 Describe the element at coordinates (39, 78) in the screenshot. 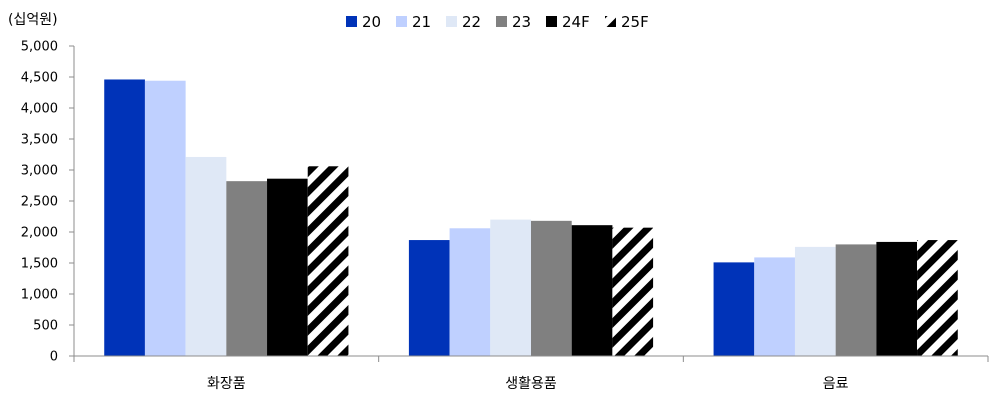

I see `y-tick-label: 4,500` at that location.